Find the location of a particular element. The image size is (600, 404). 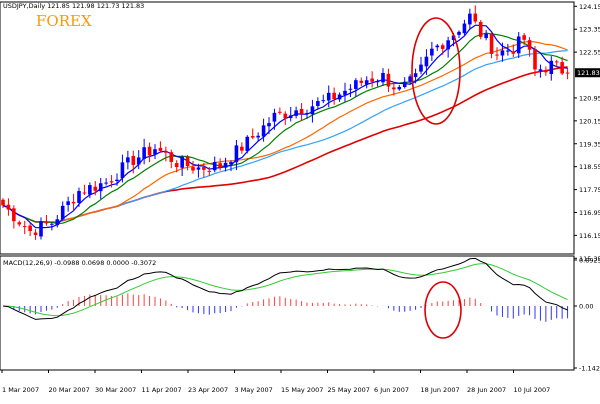

y-tick-label: 120.15 is located at coordinates (589, 121).